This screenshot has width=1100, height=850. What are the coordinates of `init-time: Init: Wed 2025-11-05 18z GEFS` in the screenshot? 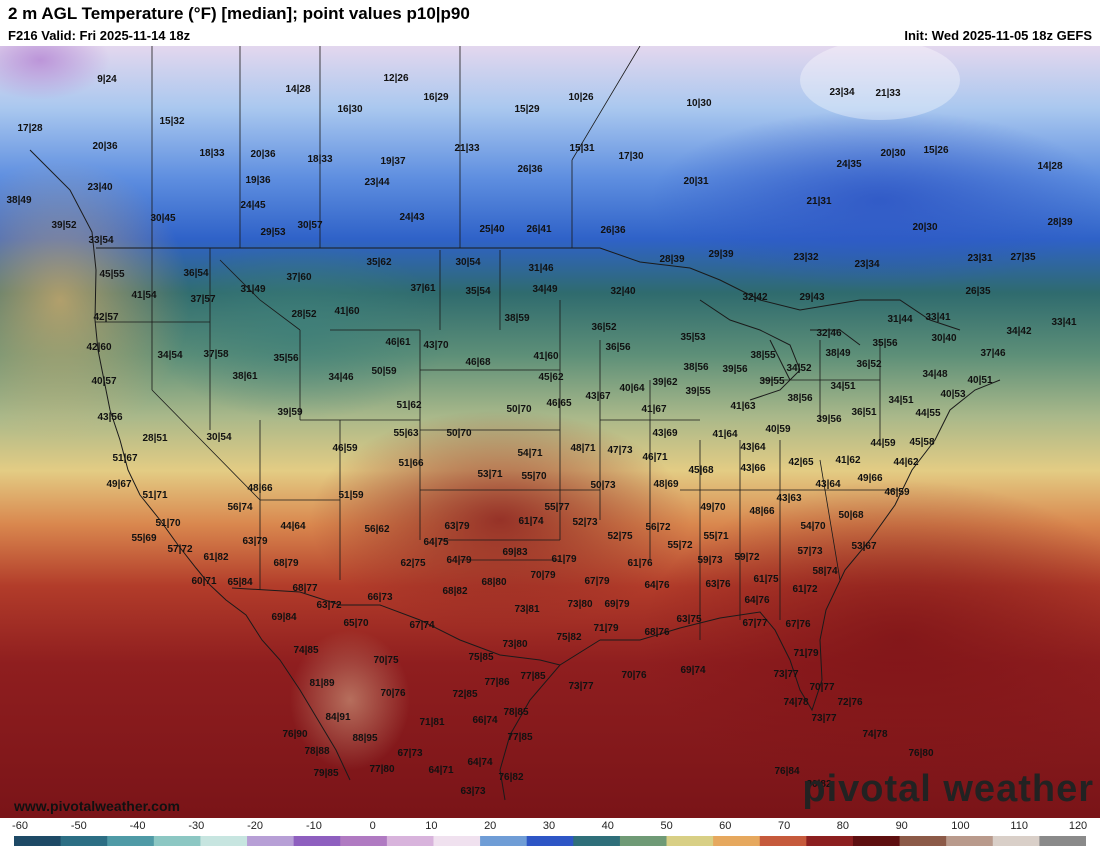 It's located at (998, 35).